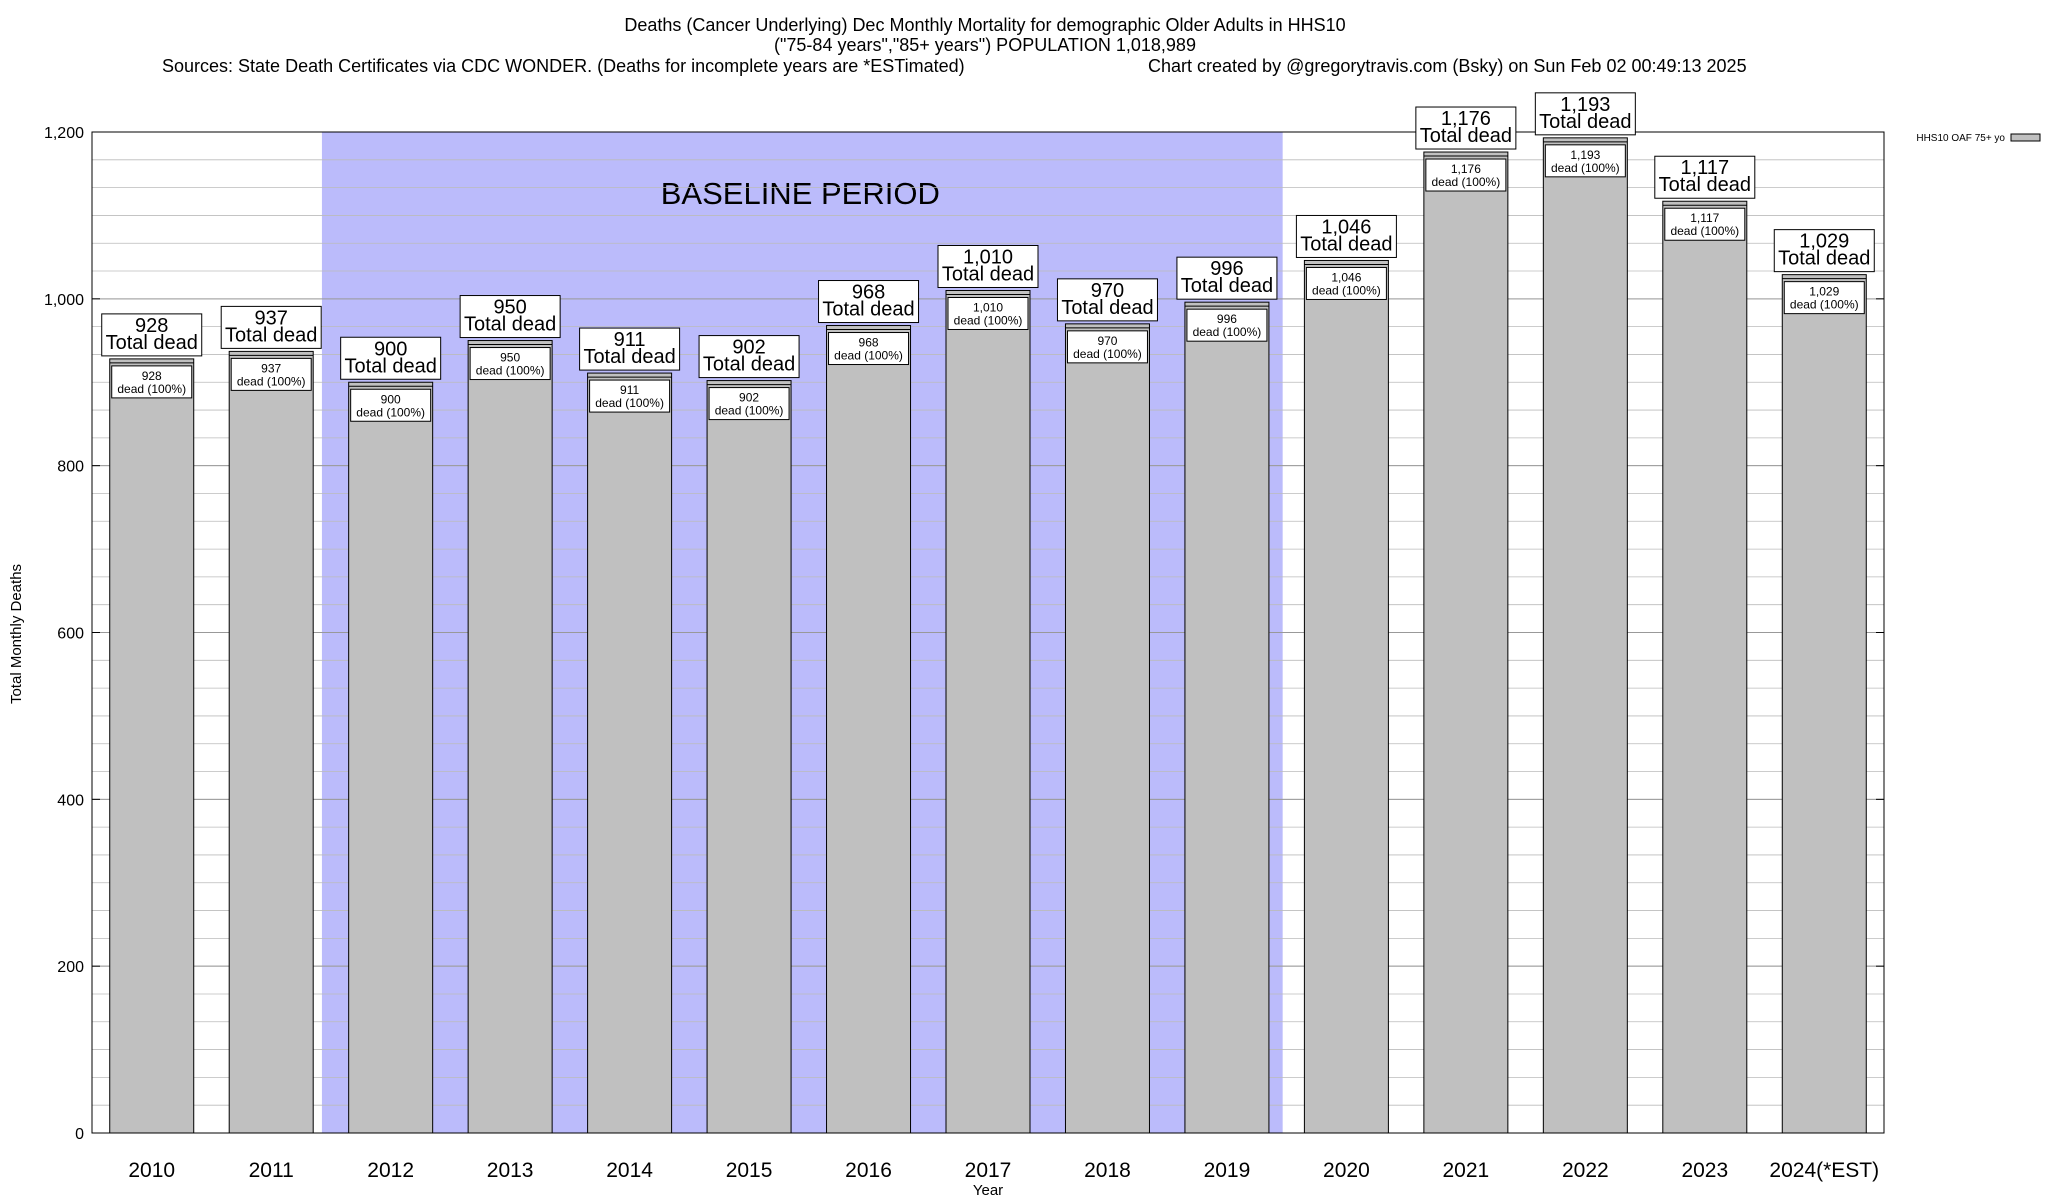 This screenshot has height=1200, width=2048. I want to click on total-value-label: 1,193, so click(1585, 105).